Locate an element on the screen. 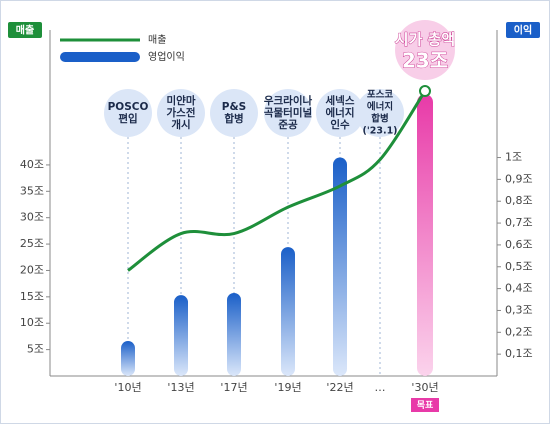 This screenshot has height=428, width=550. y-tick-label: 10조 is located at coordinates (32, 322).